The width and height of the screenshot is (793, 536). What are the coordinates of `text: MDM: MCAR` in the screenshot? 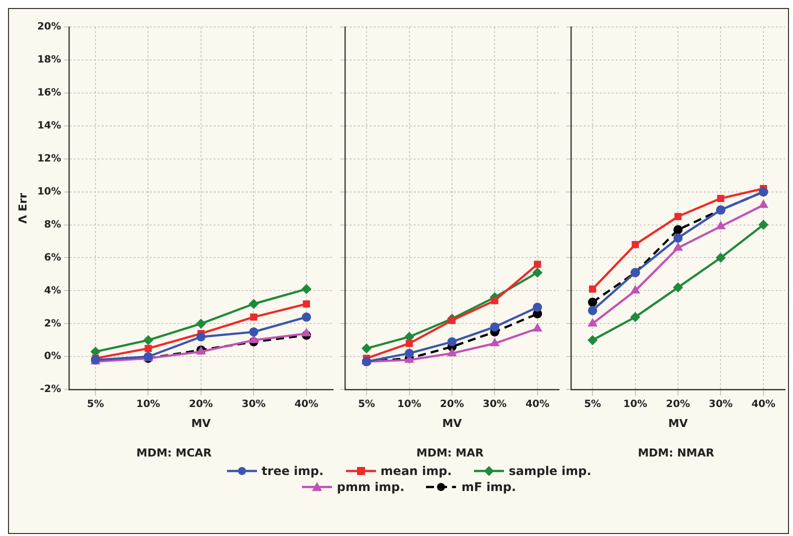 It's located at (174, 453).